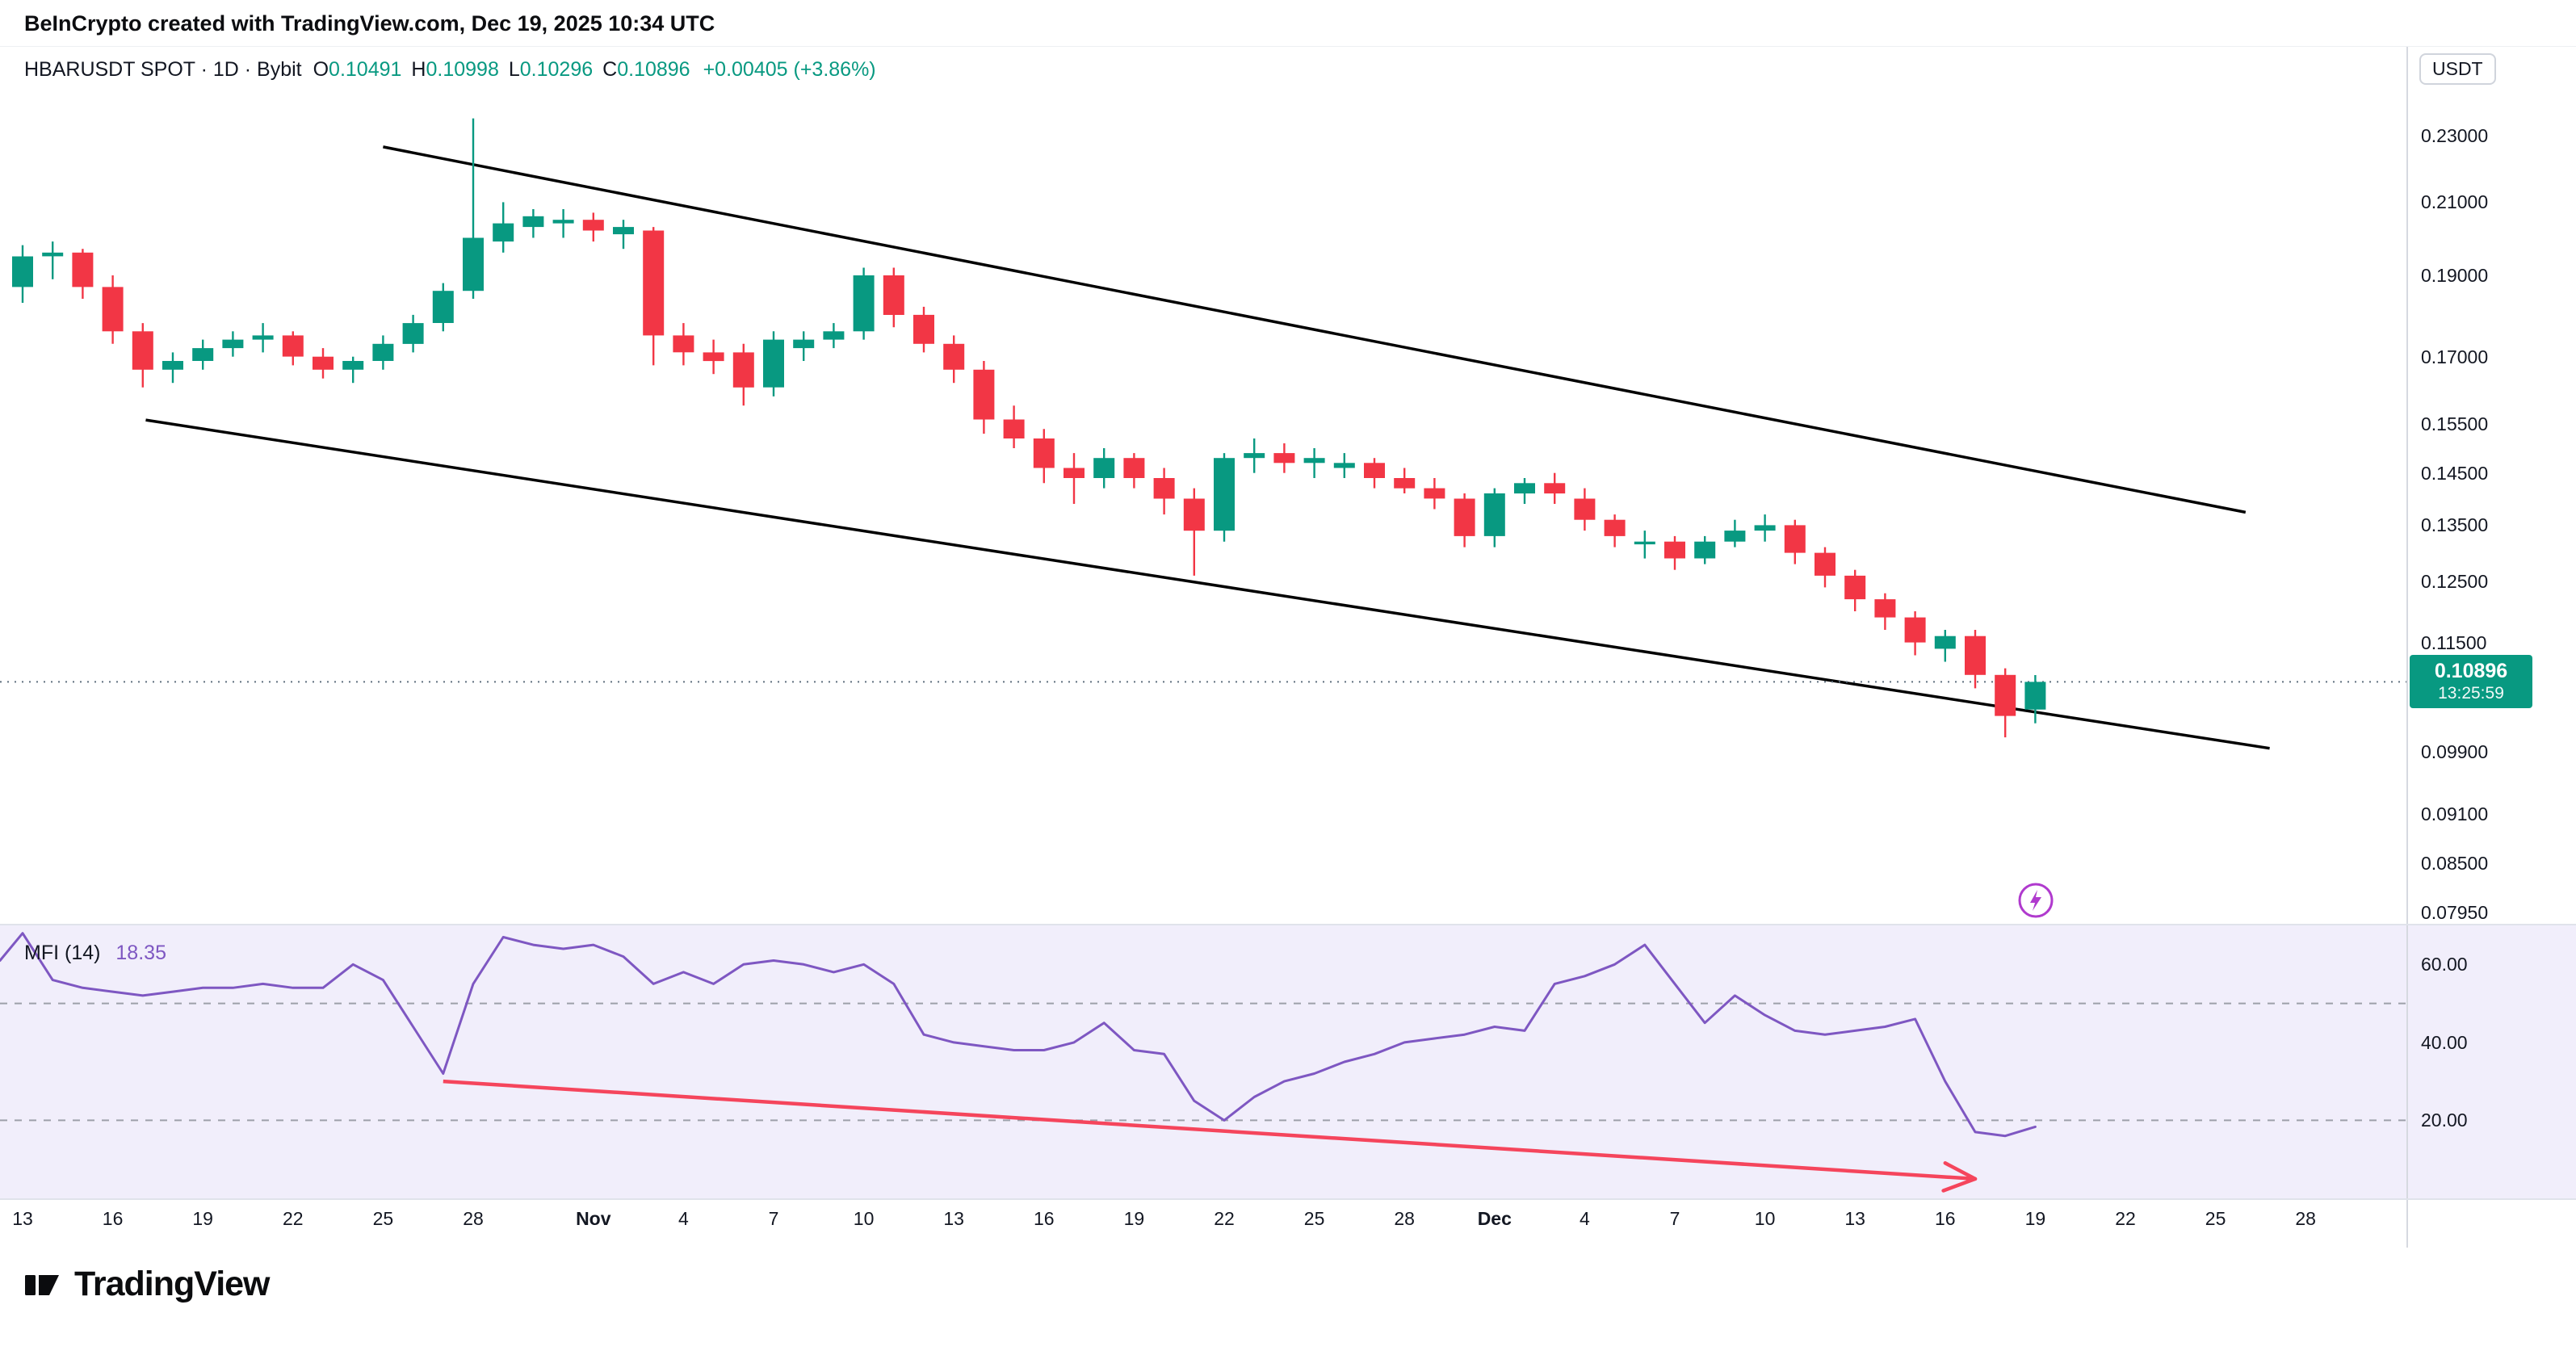 Image resolution: width=2576 pixels, height=1355 pixels. Describe the element at coordinates (2444, 965) in the screenshot. I see `mfi-axis-tick: 60.00` at that location.